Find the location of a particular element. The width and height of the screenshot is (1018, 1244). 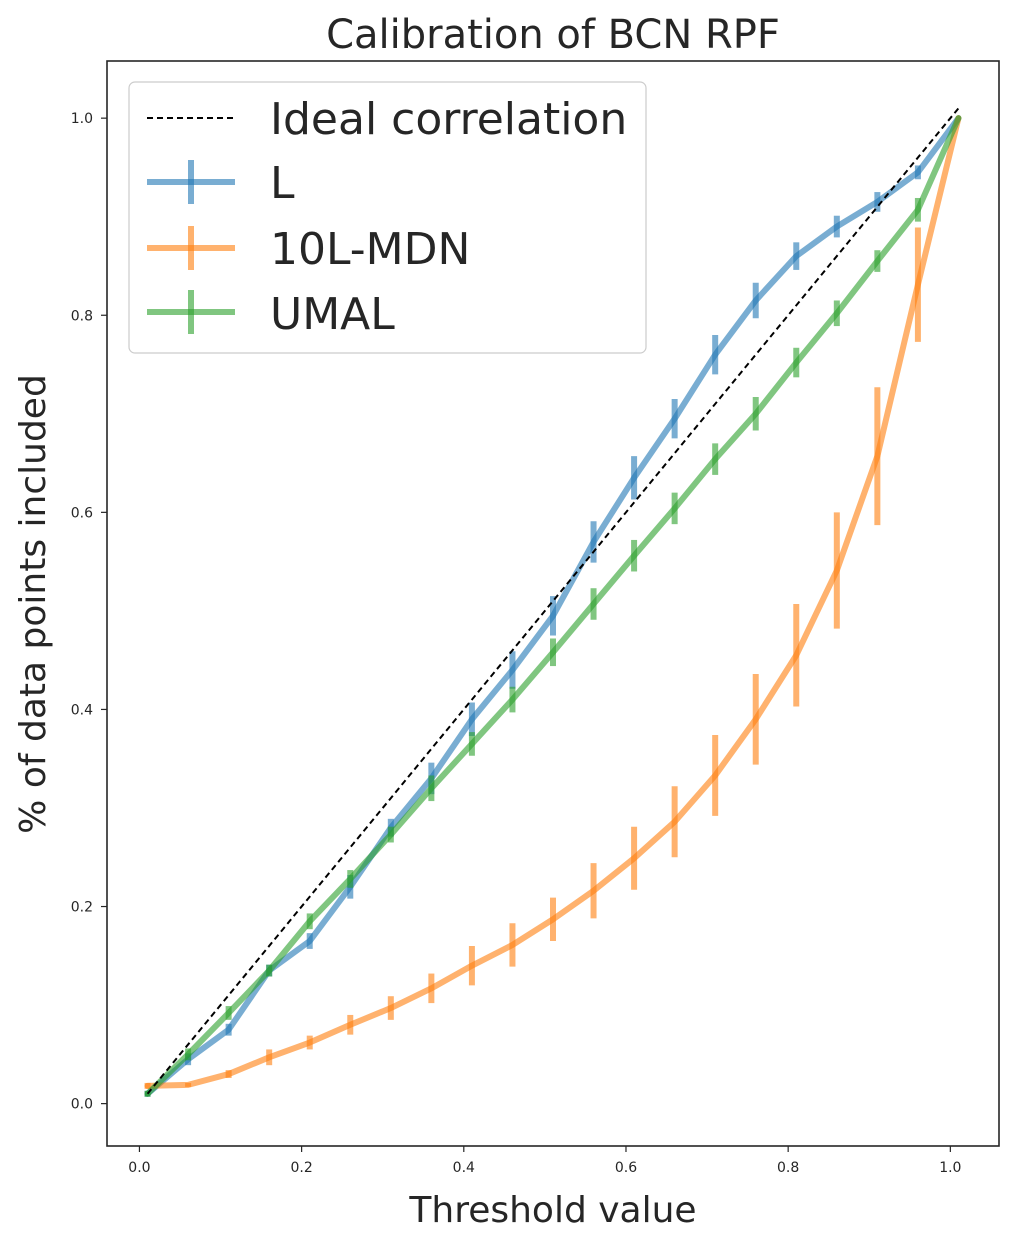

legend-swatch-l is located at coordinates (191, 182).